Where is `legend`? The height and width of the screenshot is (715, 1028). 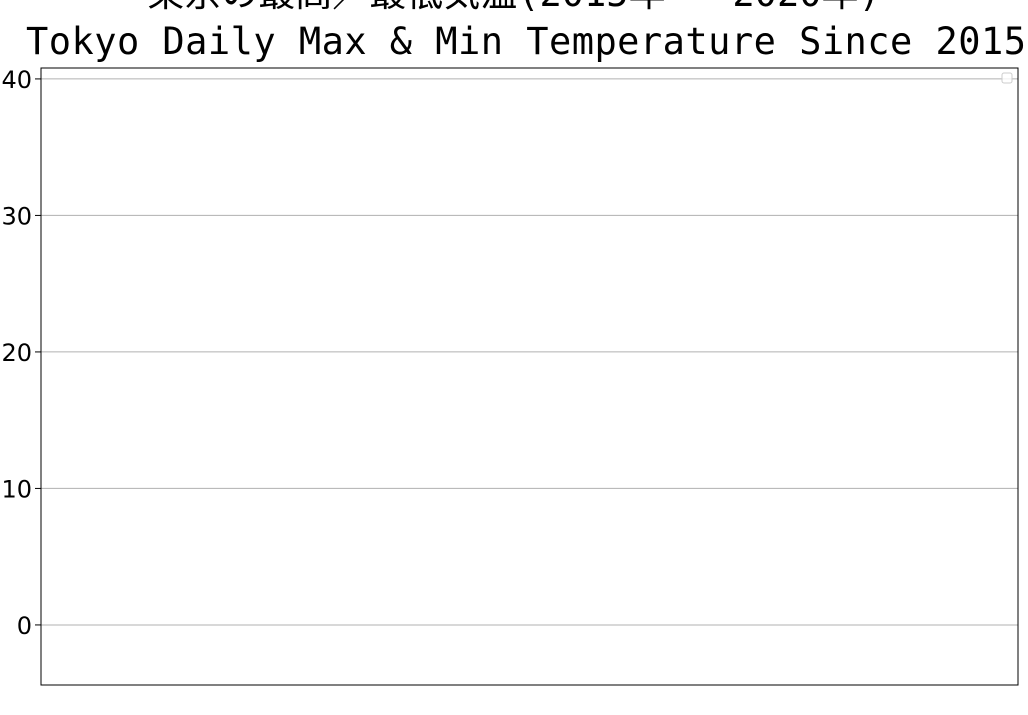 legend is located at coordinates (1007, 78).